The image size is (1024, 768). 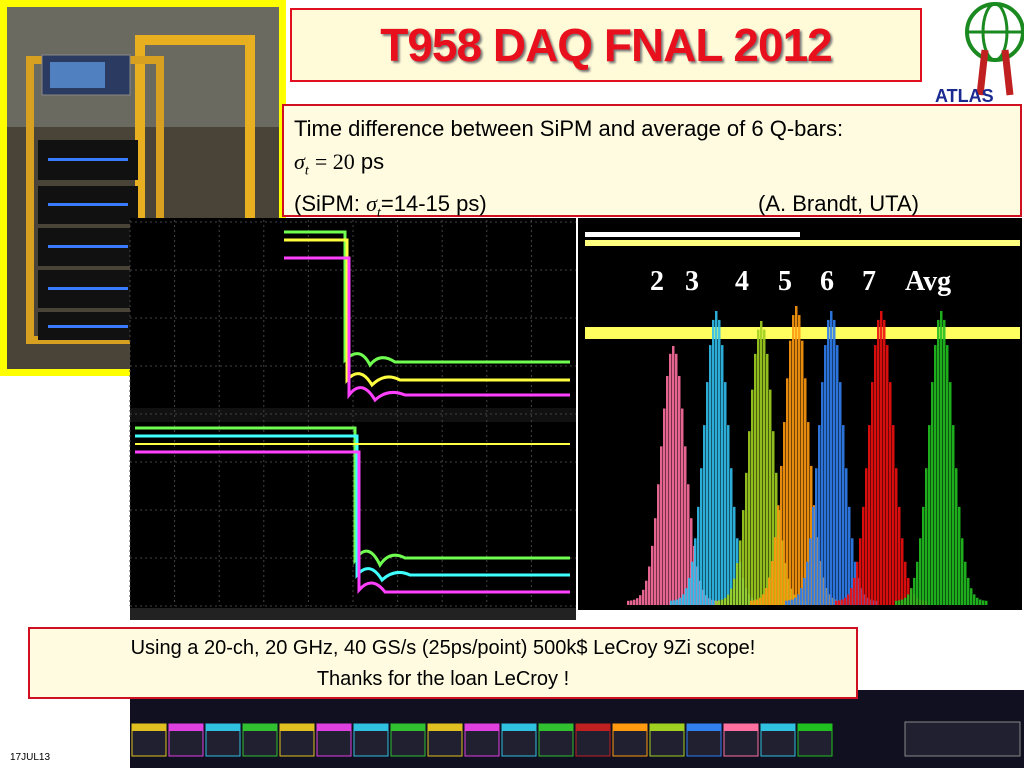 What do you see at coordinates (330, 204) in the screenshot?
I see `prefix: (SiPM:` at bounding box center [330, 204].